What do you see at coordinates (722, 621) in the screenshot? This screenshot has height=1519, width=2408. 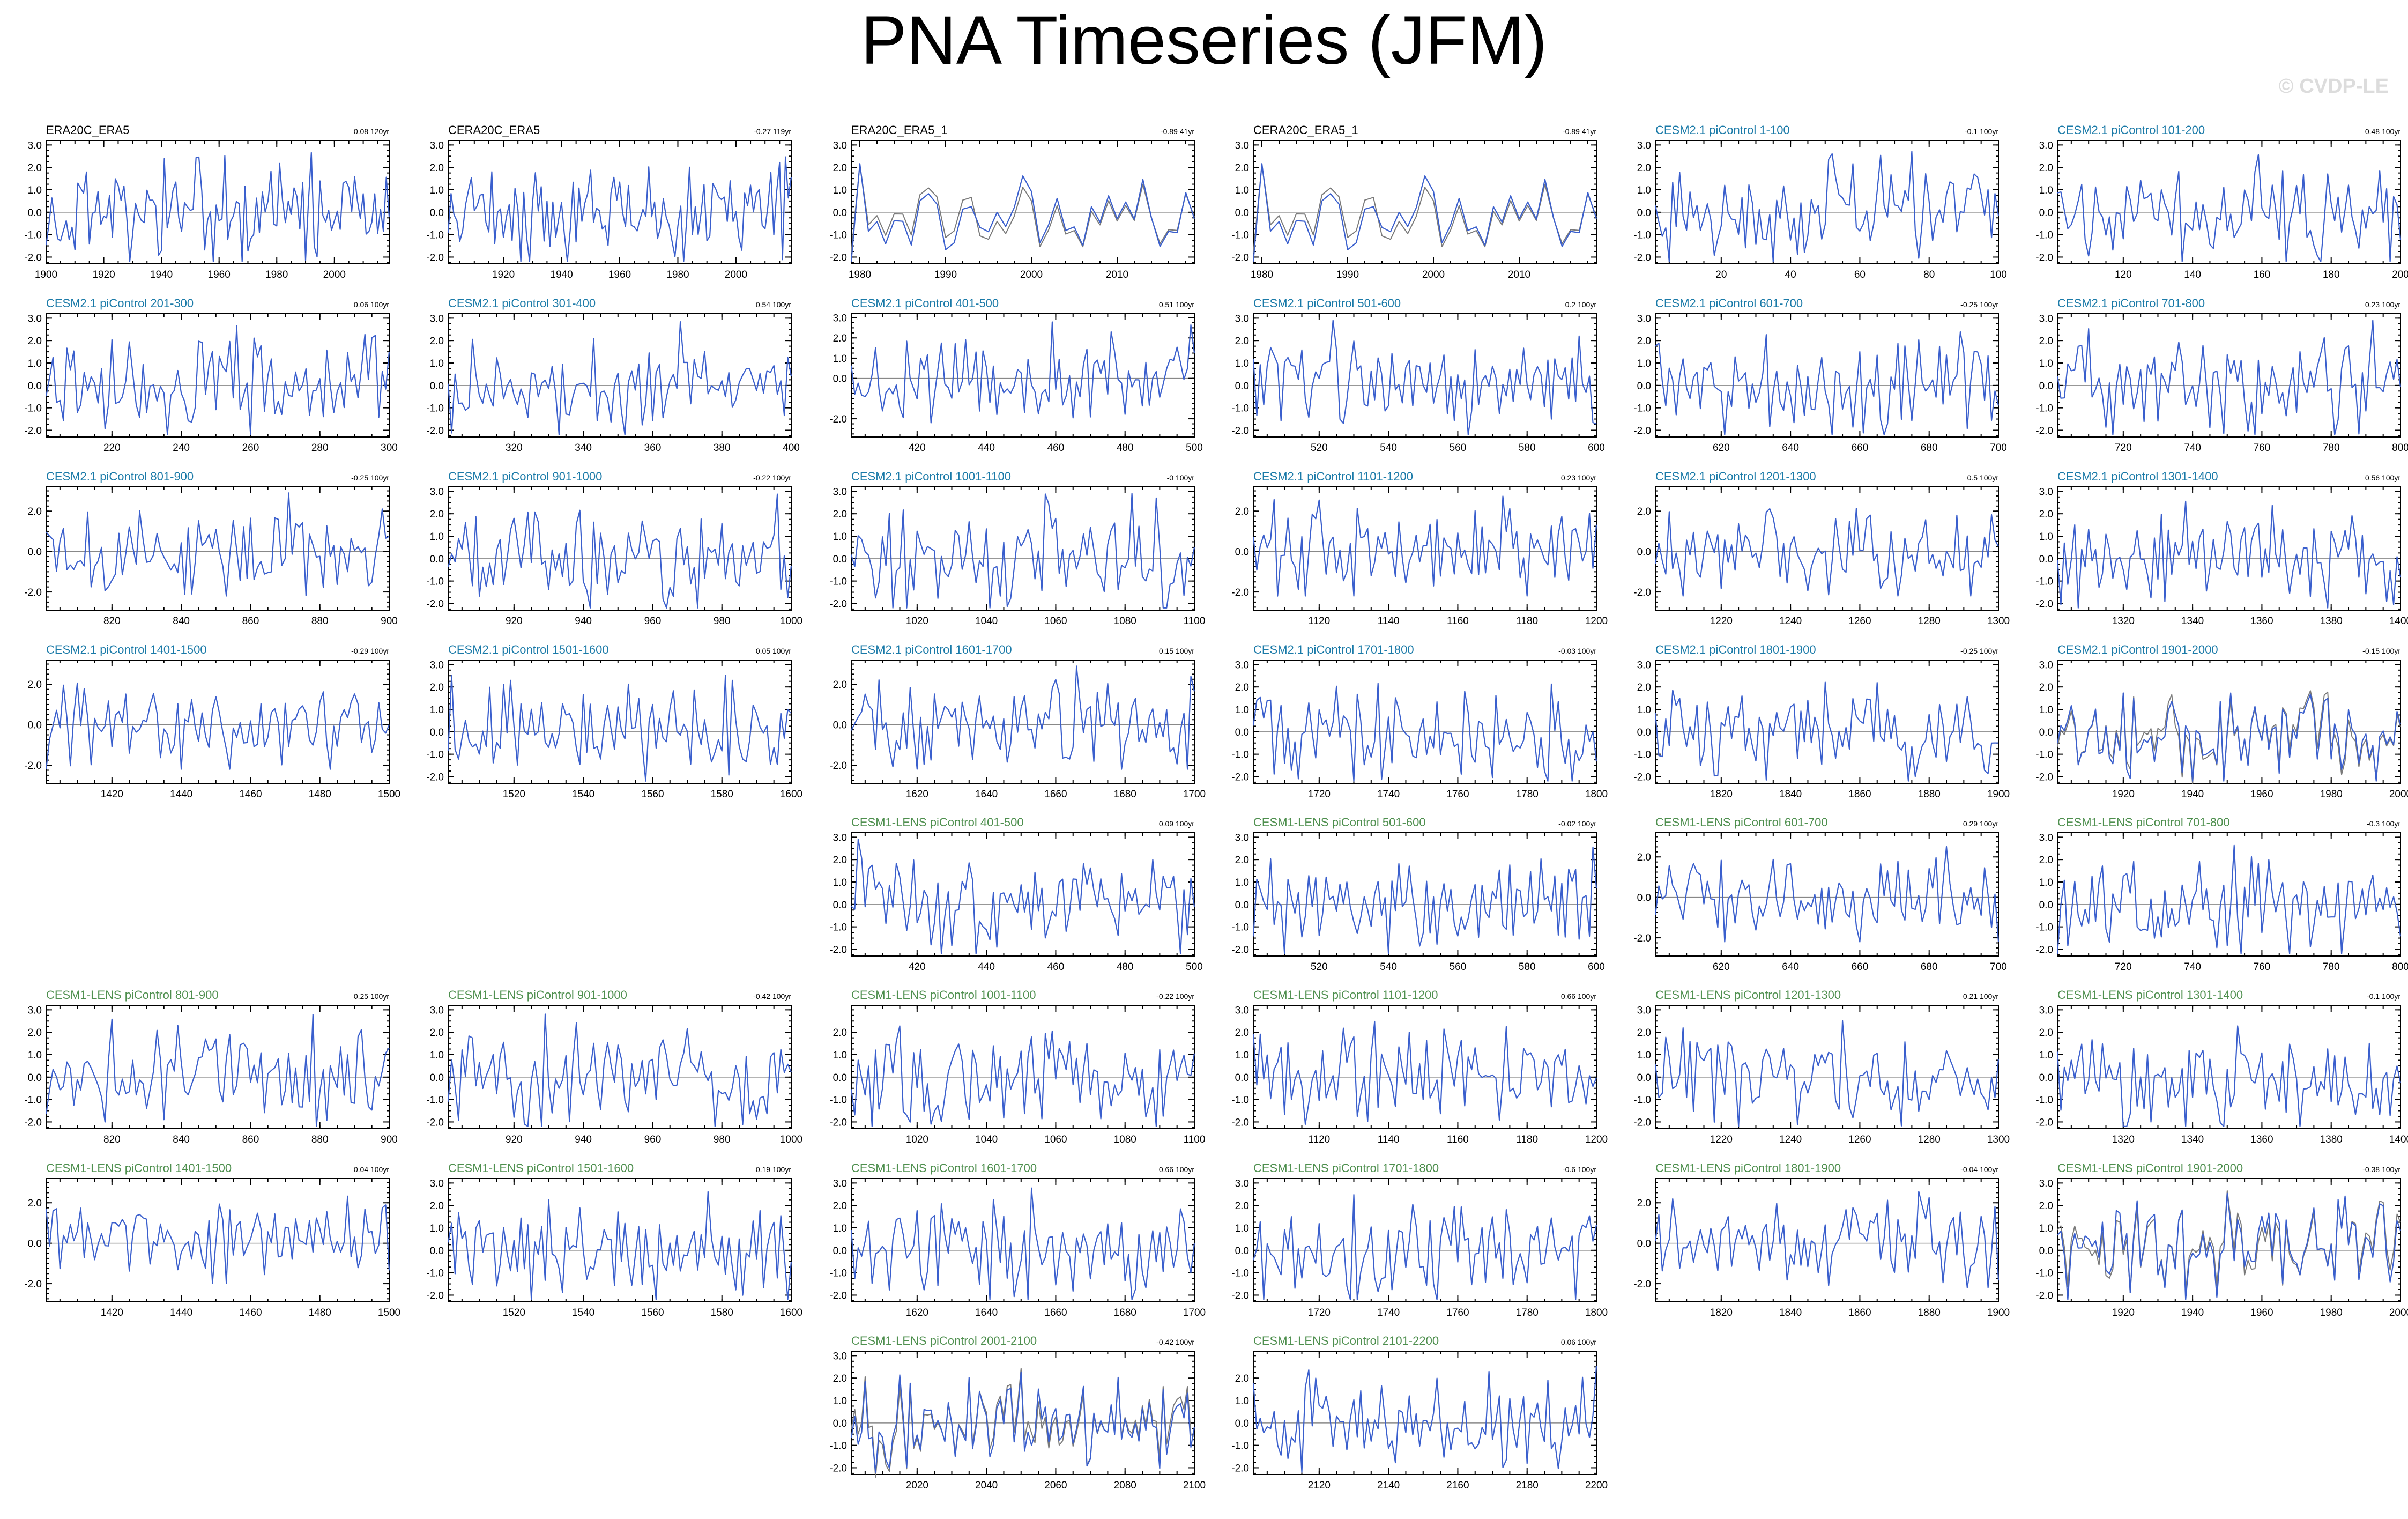 I see `x-tick-label: 980` at bounding box center [722, 621].